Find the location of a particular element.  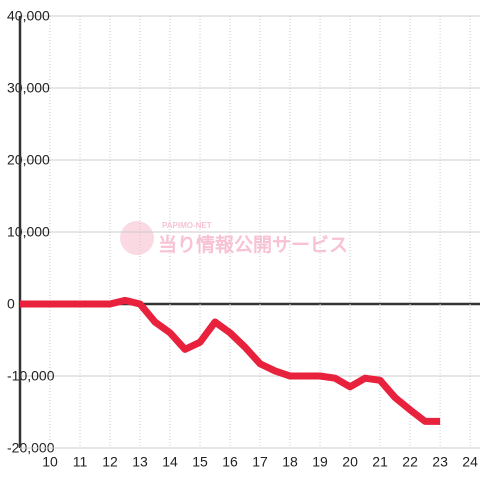

y-tick-label: 10,000 is located at coordinates (28, 232).